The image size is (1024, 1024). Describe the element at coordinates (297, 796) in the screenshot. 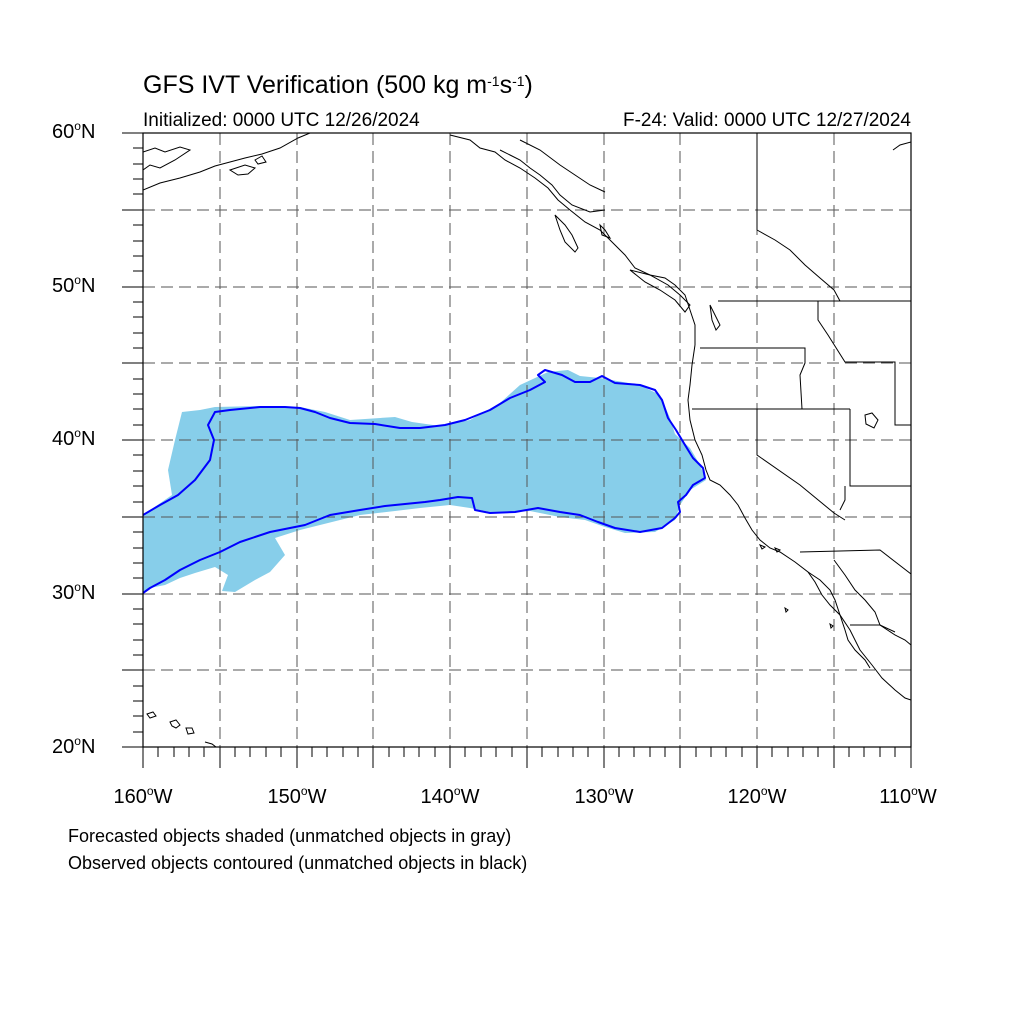

I see `lon-label-150w: 150oW` at that location.